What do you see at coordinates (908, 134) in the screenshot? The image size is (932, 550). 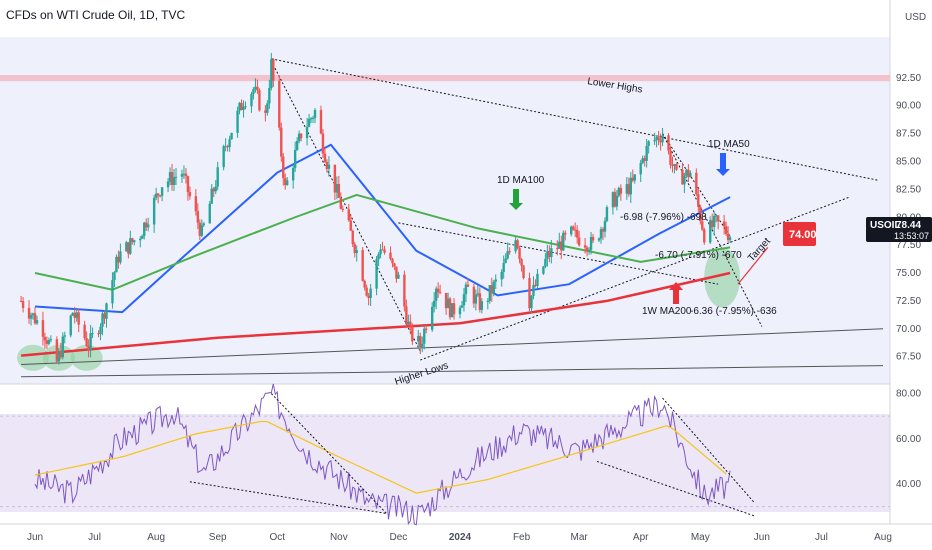 I see `price-tick-label: 87.50` at bounding box center [908, 134].